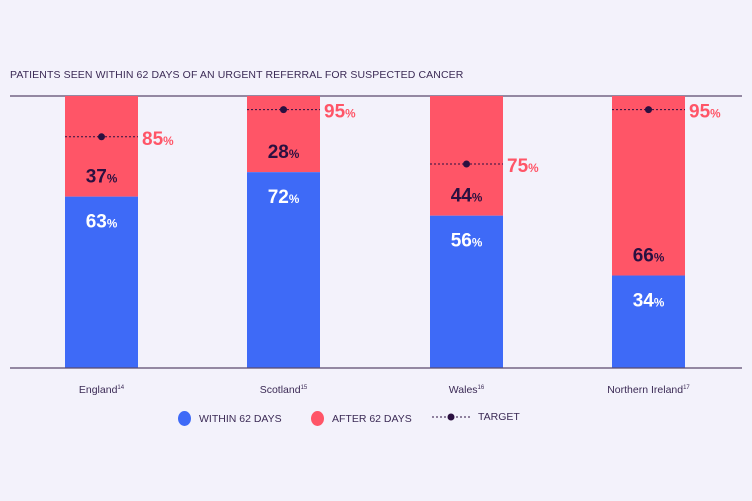  What do you see at coordinates (317, 418) in the screenshot?
I see `legend-swatch-after` at bounding box center [317, 418].